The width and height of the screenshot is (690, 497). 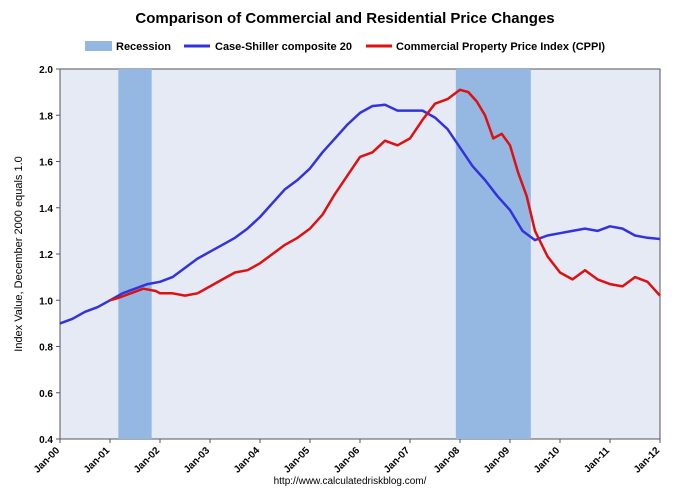 What do you see at coordinates (19, 253) in the screenshot?
I see `y-axis-label: Index Value, December 2000 equals 1.0` at bounding box center [19, 253].